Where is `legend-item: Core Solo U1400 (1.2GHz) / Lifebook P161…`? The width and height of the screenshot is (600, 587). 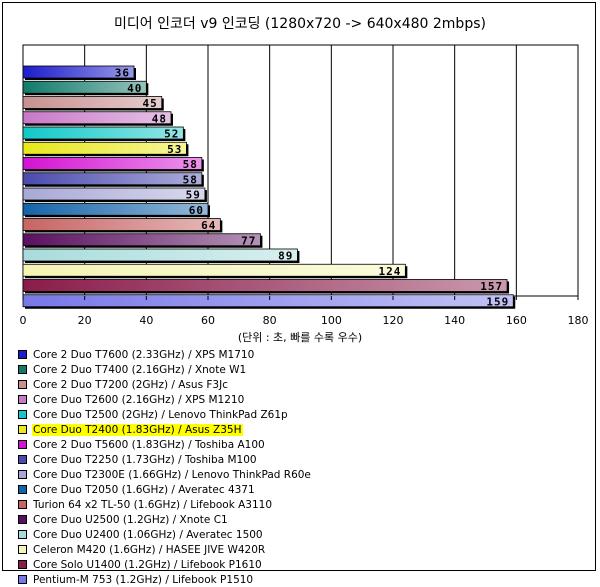 legend-item: Core Solo U1400 (1.2GHz) / Lifebook P161… is located at coordinates (165, 564).